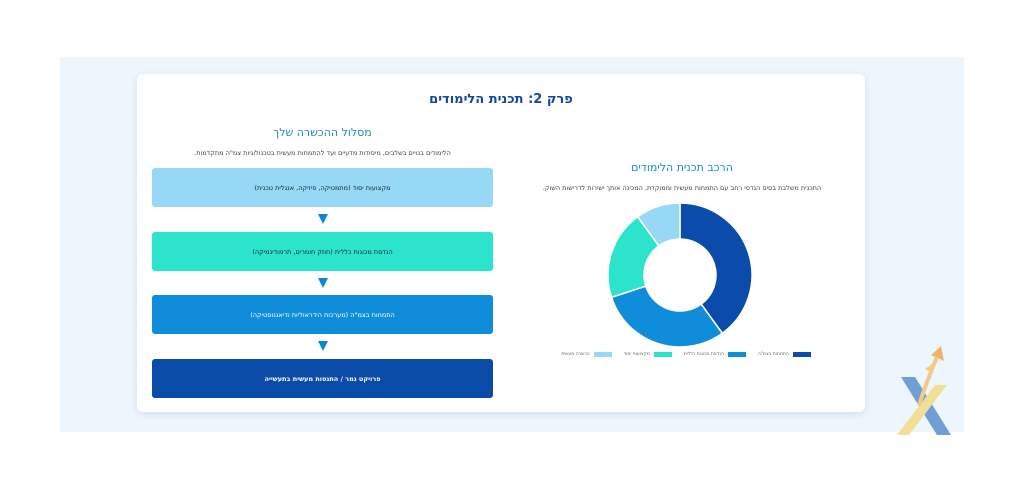 The width and height of the screenshot is (1024, 488). Describe the element at coordinates (682, 167) in the screenshot. I see `chart-title: הרכב תכנית הלימודים` at that location.